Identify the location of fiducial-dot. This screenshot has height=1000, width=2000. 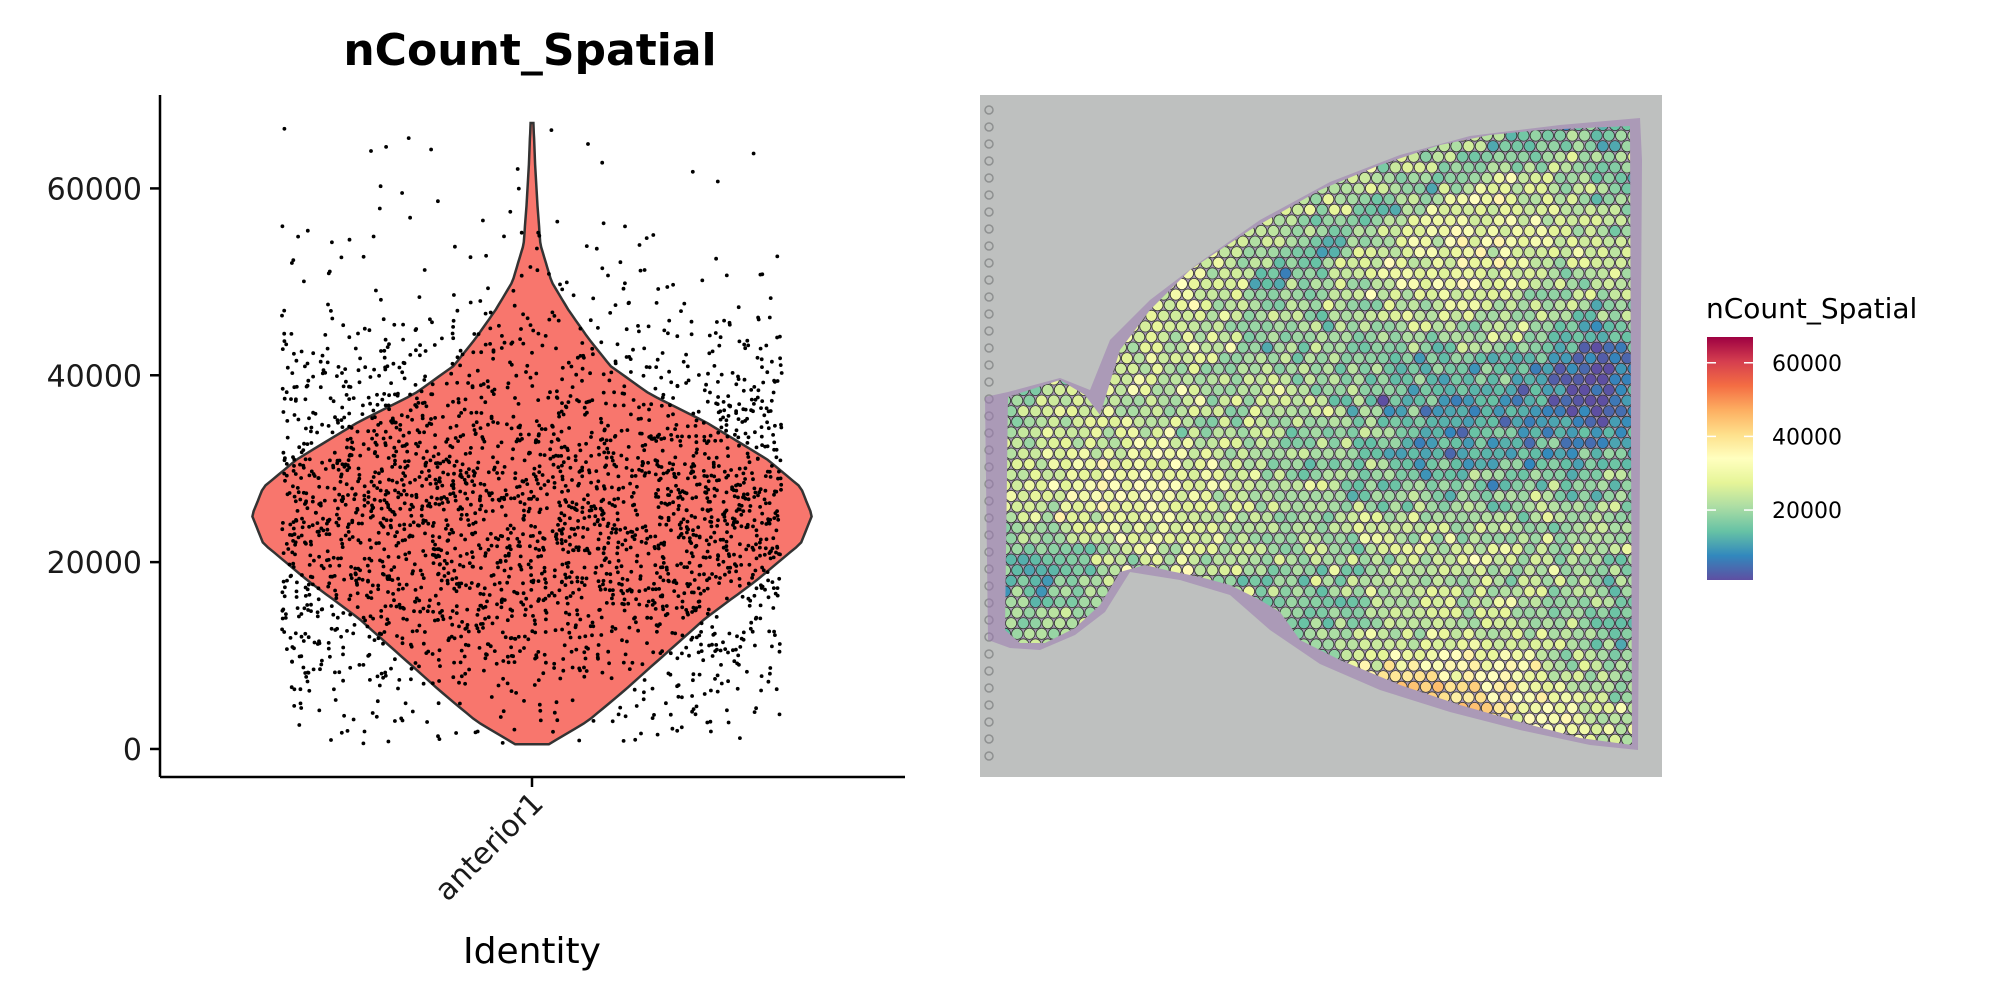
(989, 280).